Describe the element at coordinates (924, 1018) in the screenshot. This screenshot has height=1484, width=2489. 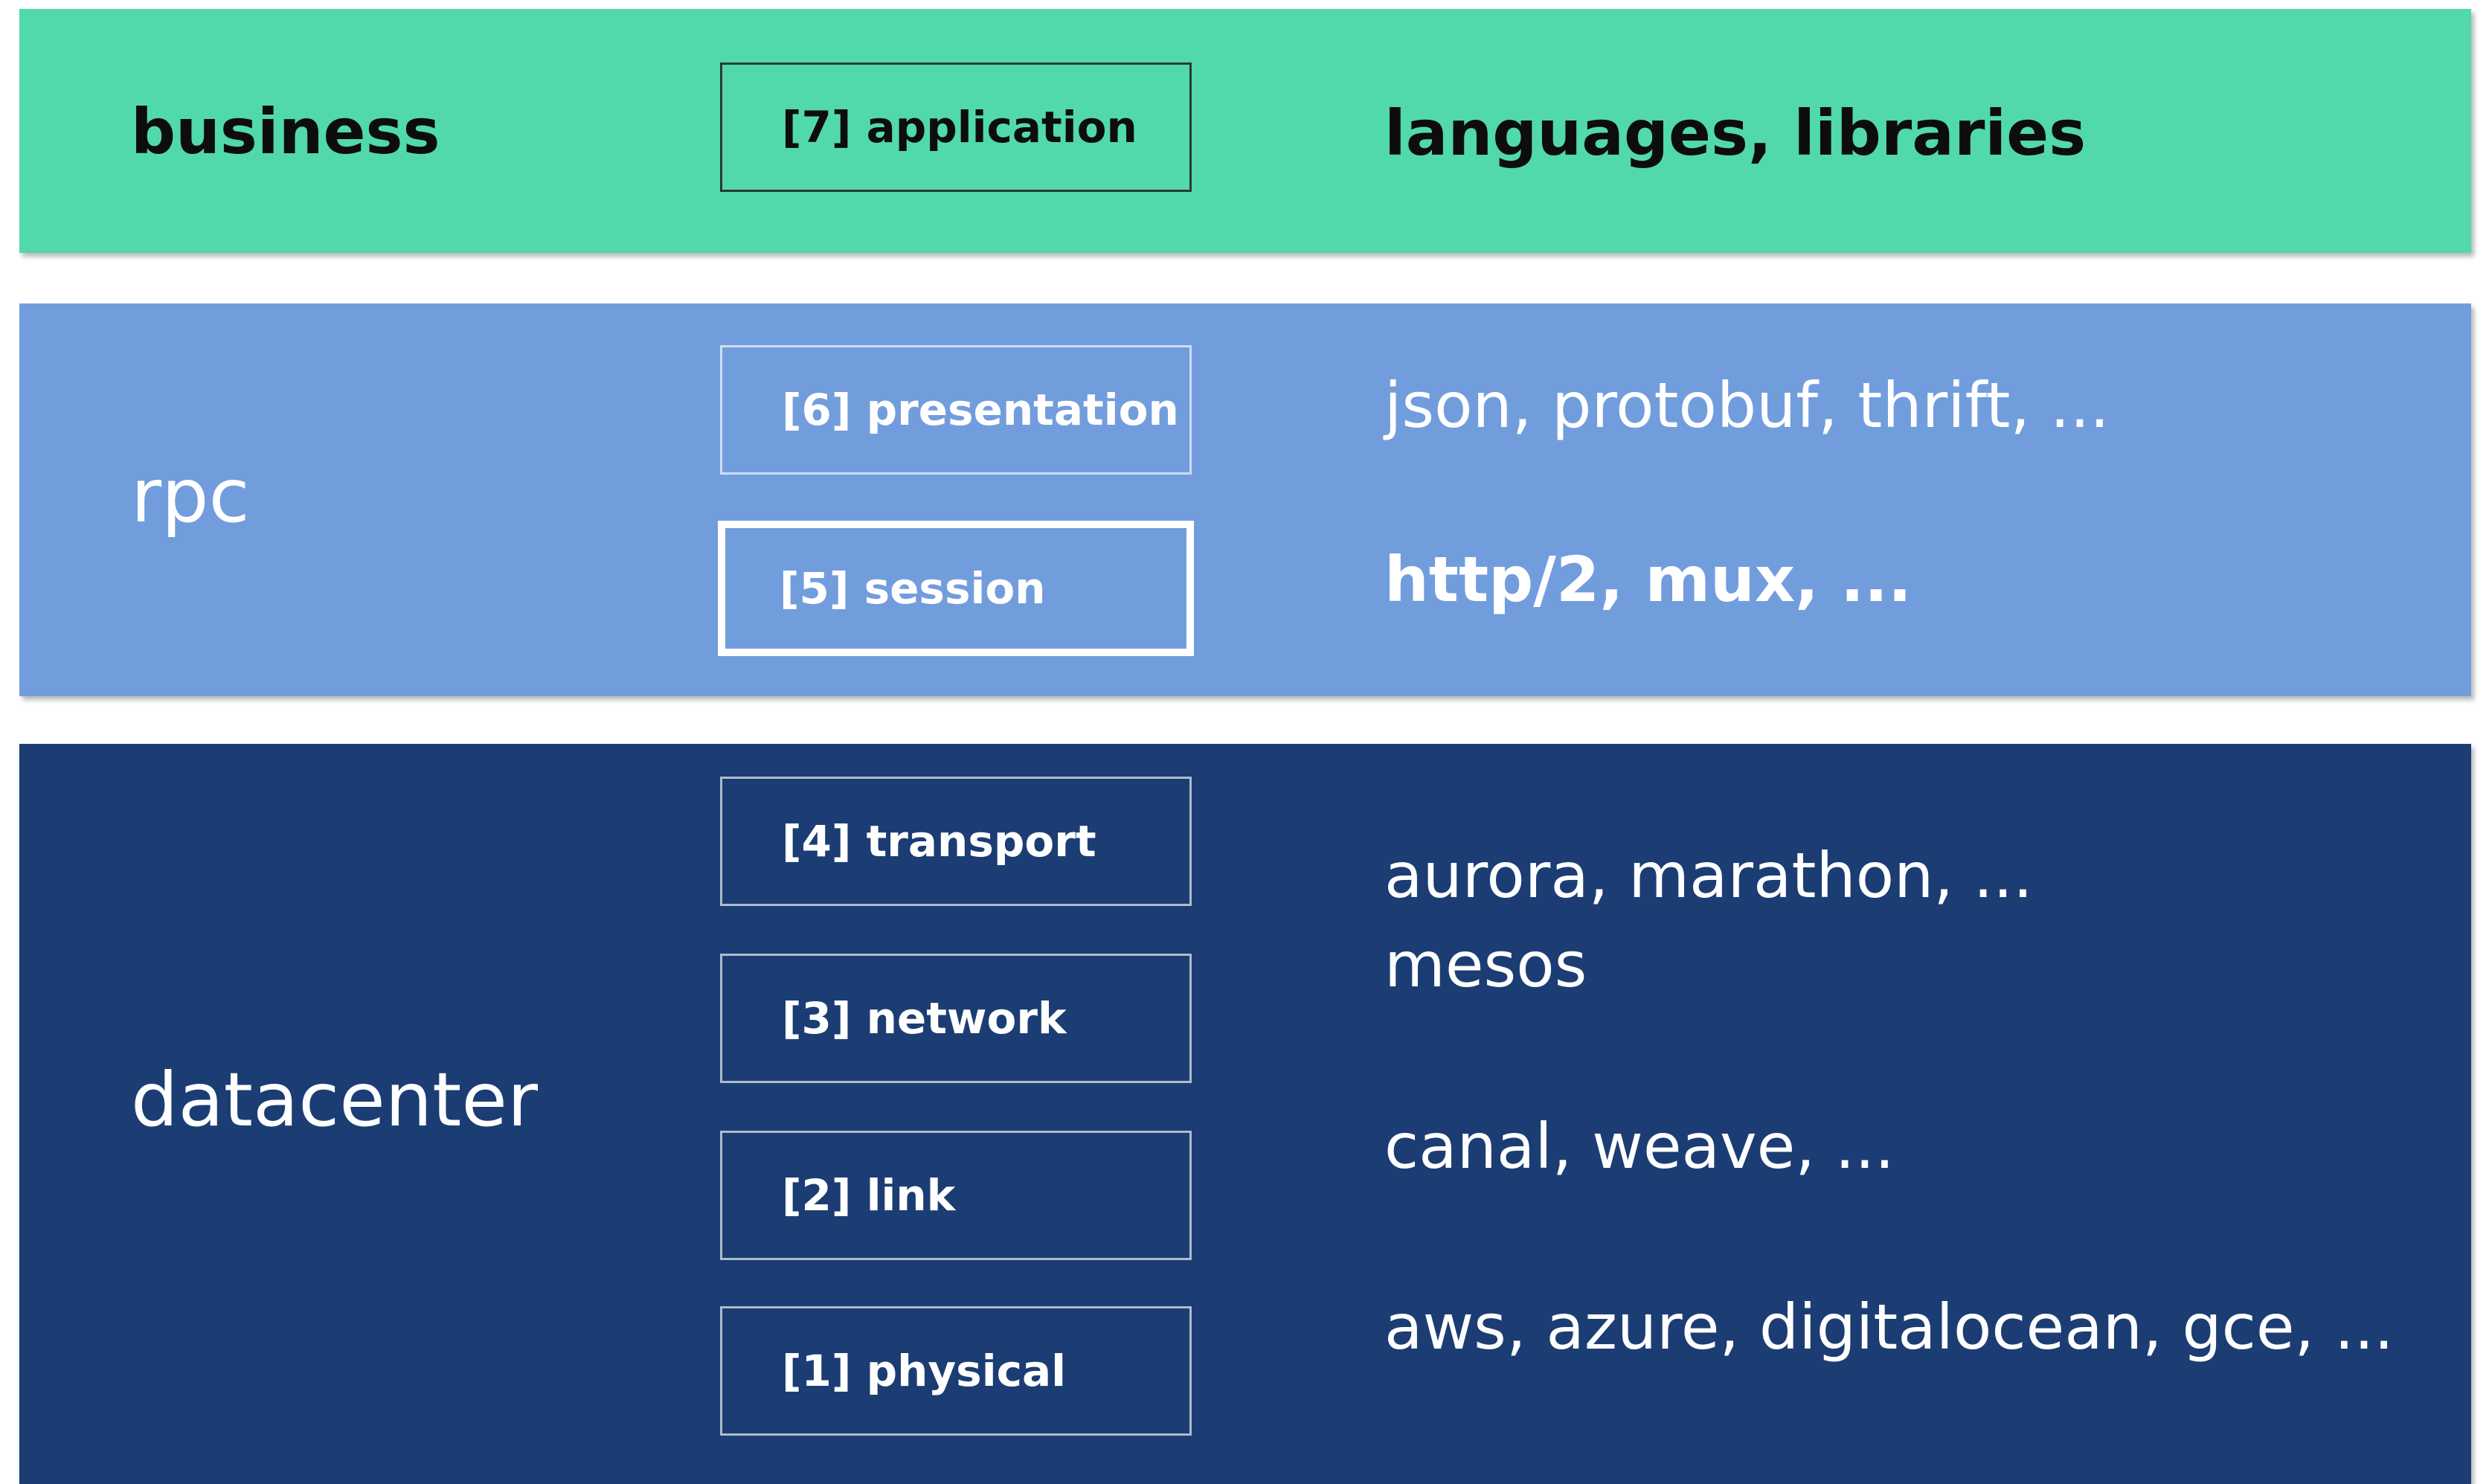
I see `layer-label-network: [3] network` at that location.